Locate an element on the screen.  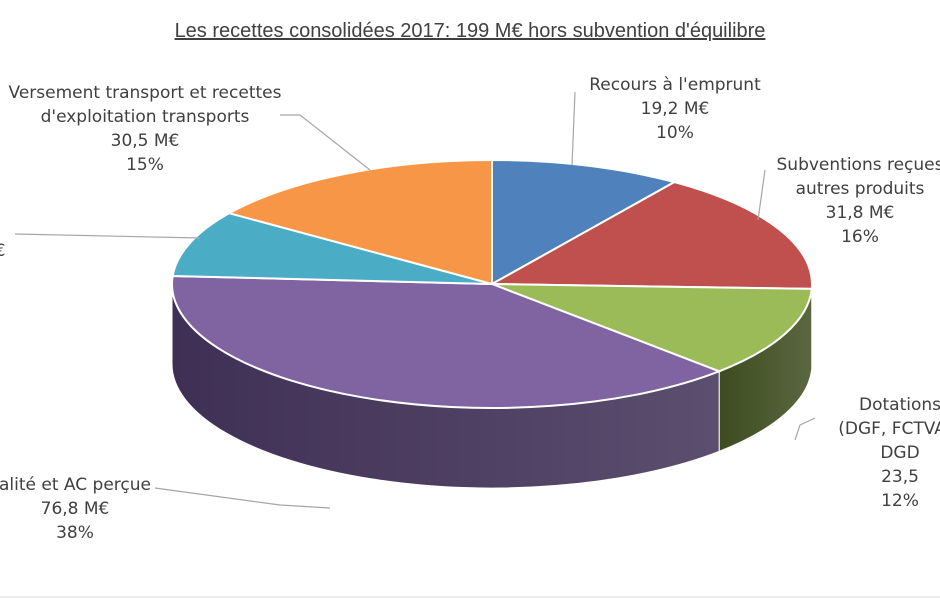
slice-value: € is located at coordinates (15, 251).